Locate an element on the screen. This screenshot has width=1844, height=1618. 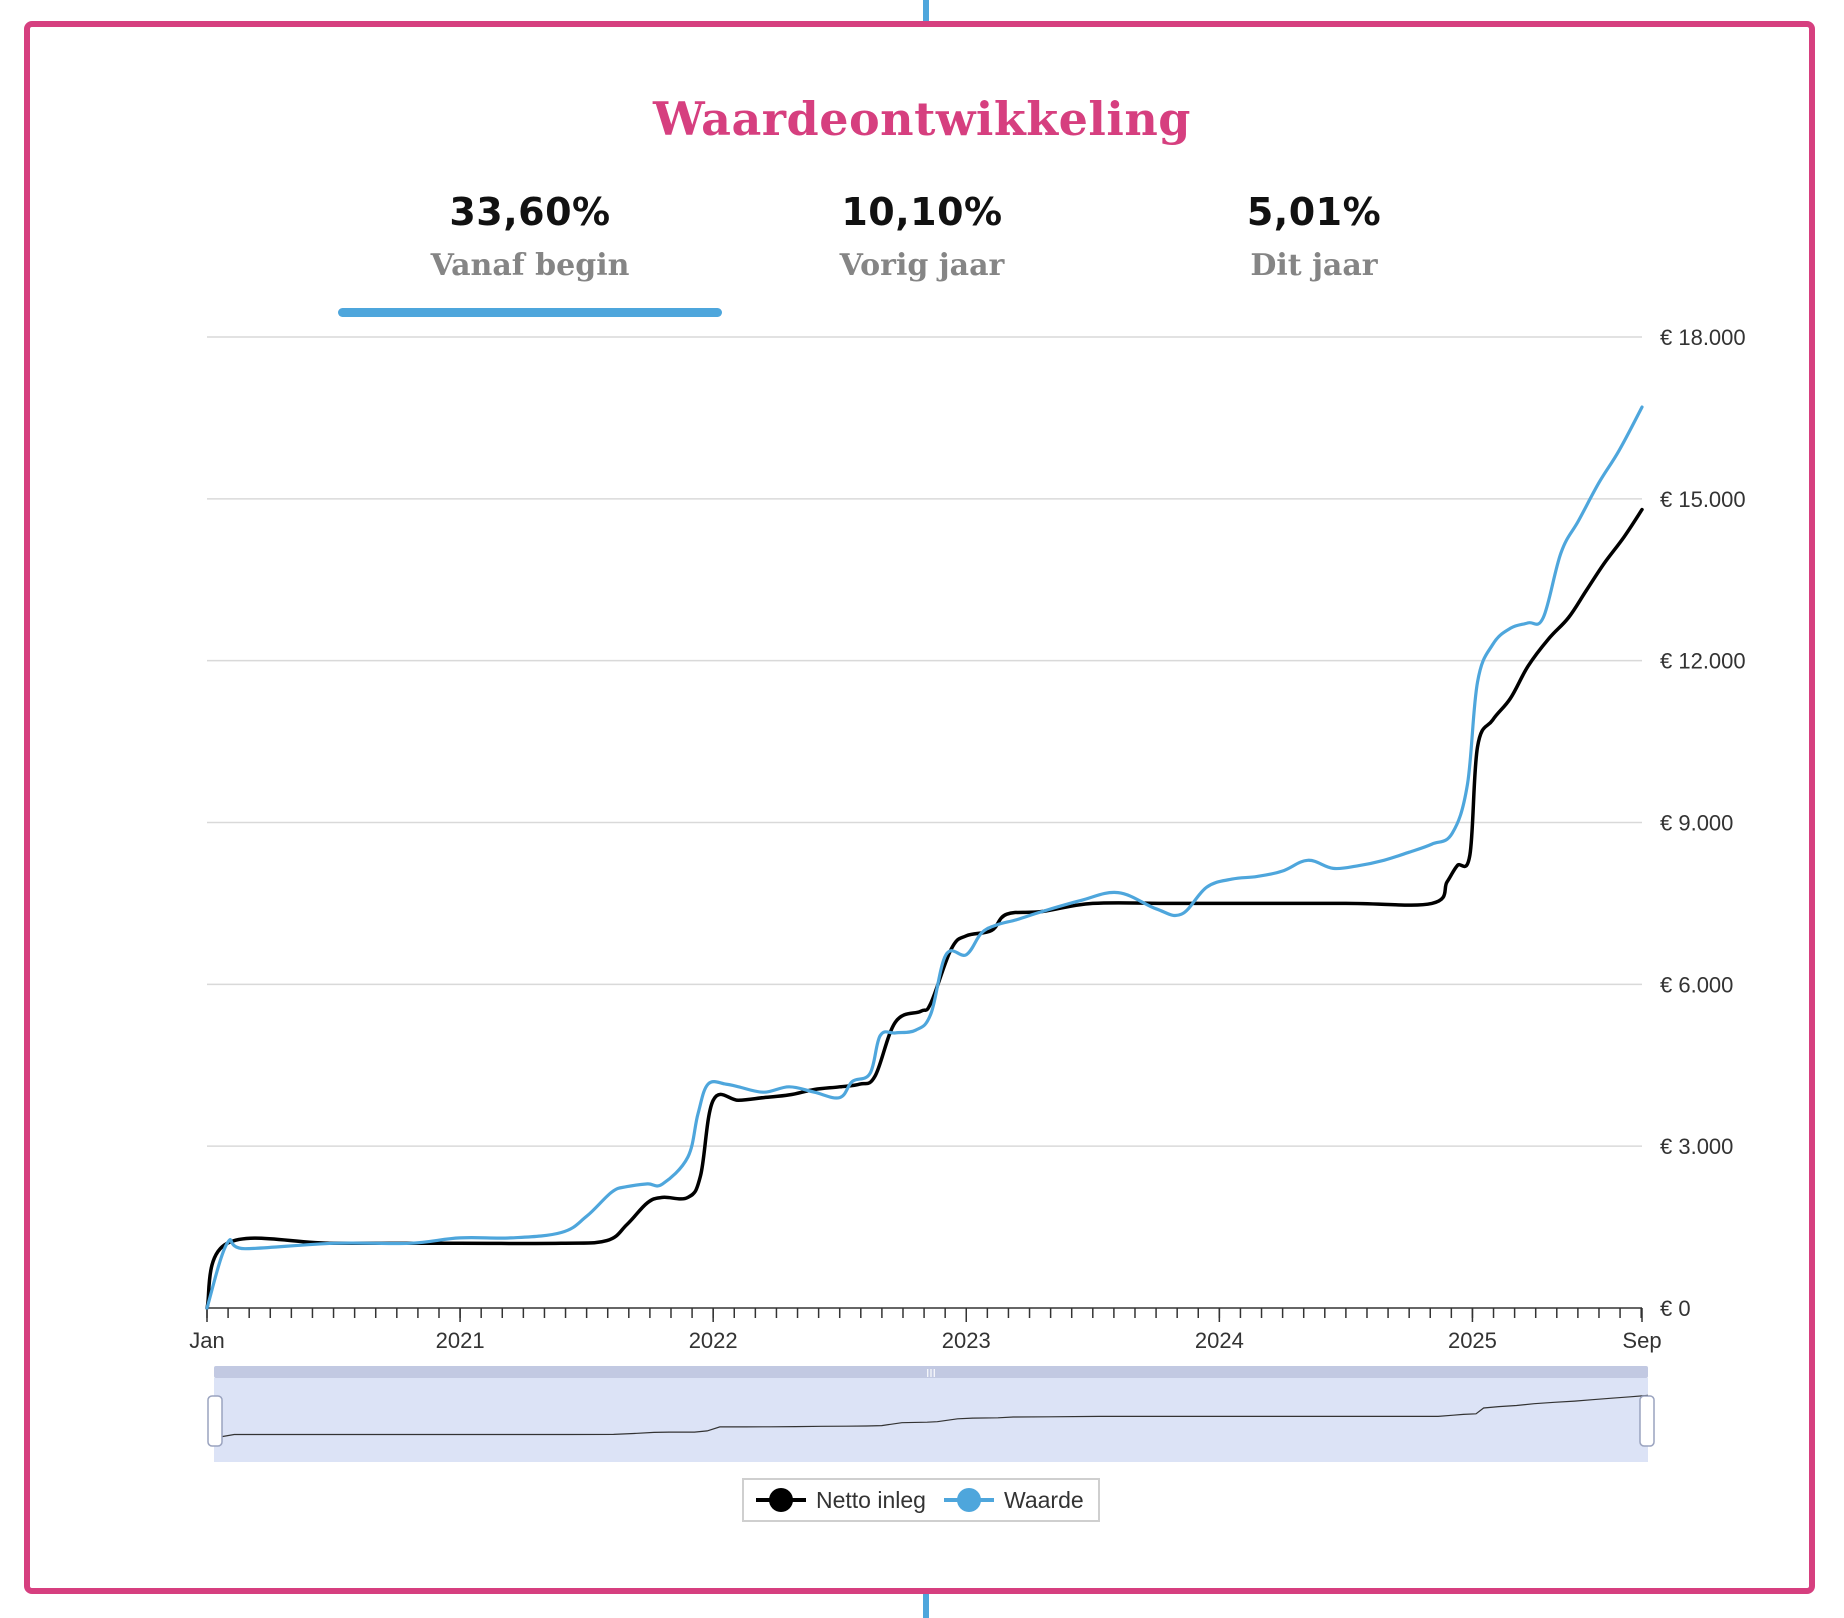
page-title: Waardeontwikkeling is located at coordinates (922, 119).